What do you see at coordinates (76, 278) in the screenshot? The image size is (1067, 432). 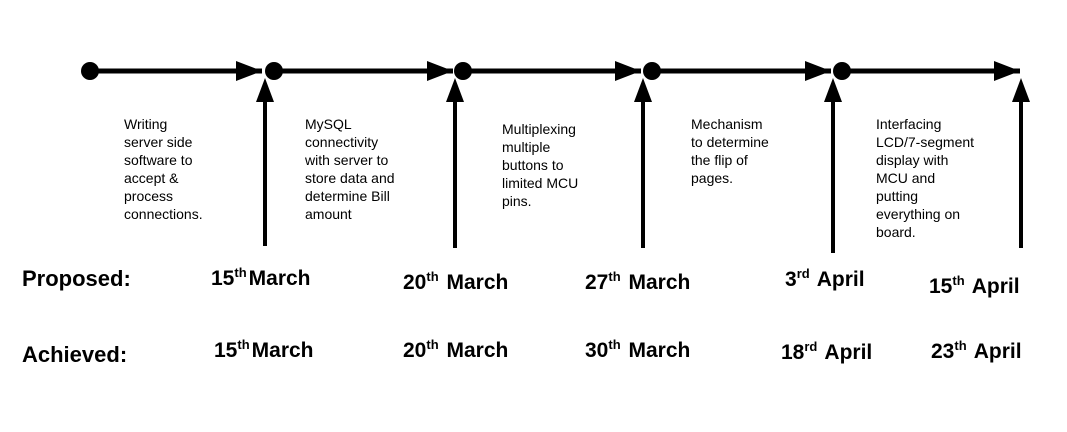 I see `proposed-row-label: Proposed:` at bounding box center [76, 278].